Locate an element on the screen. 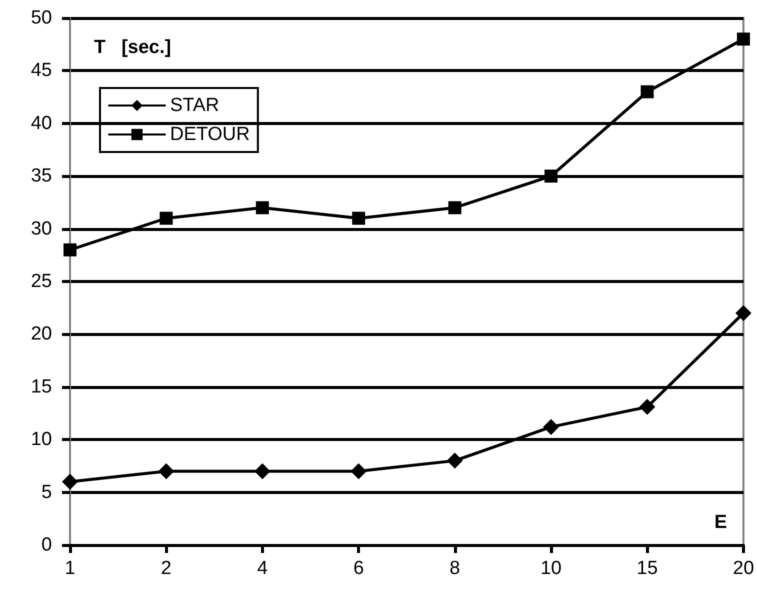  x-tick-label: 1 is located at coordinates (70, 568).